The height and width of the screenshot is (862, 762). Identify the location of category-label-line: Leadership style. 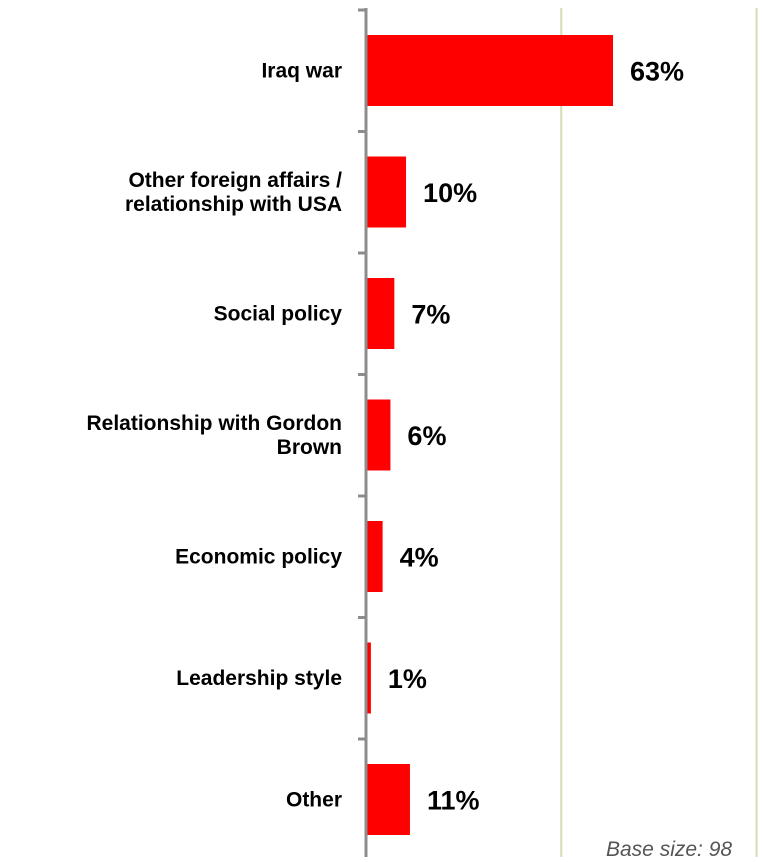
(259, 678).